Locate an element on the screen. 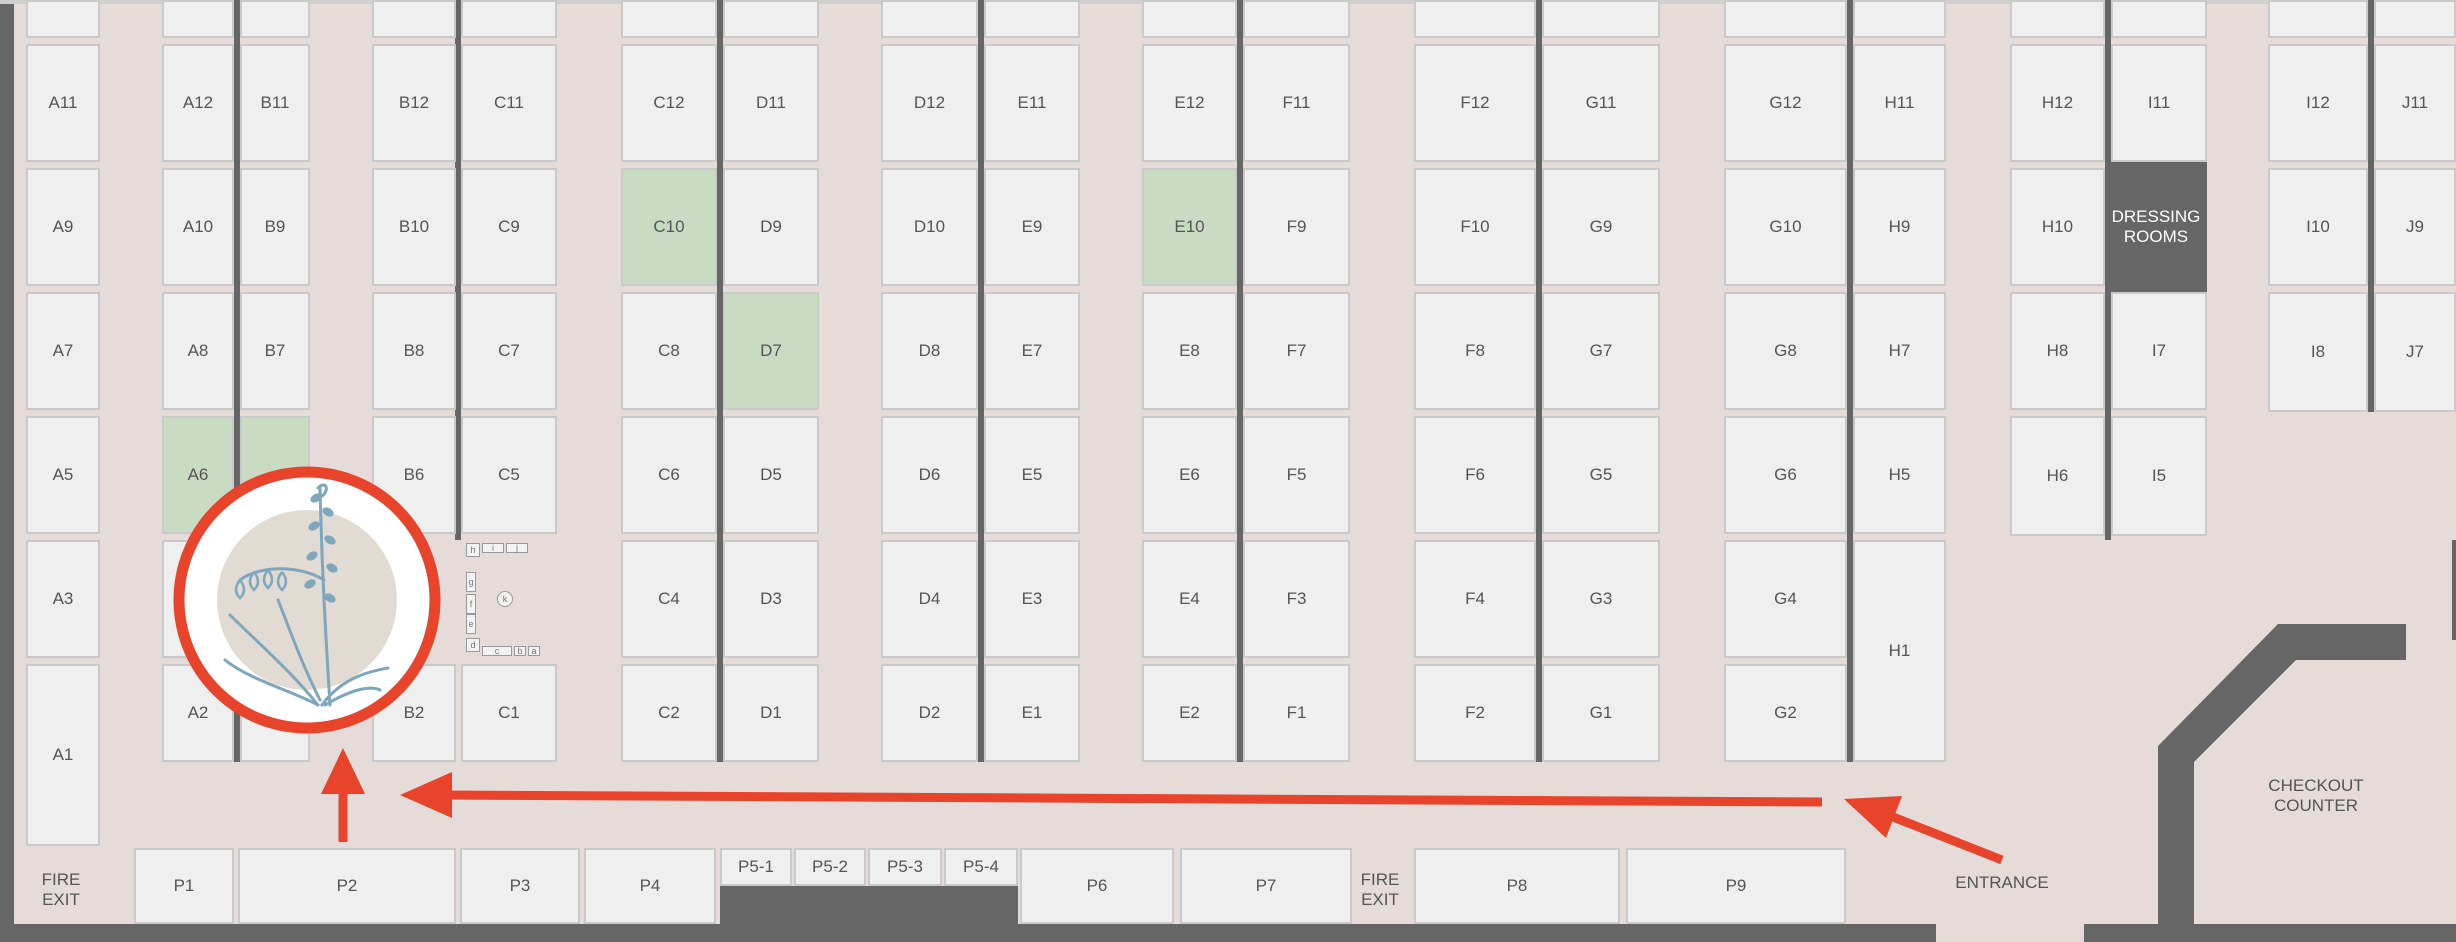 The height and width of the screenshot is (942, 2456). booth-E4: E4 is located at coordinates (1189, 599).